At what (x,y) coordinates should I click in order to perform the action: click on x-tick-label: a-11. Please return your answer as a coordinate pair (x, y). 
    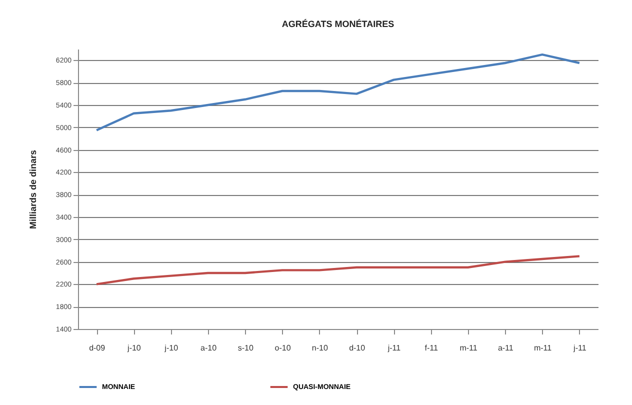
    Looking at the image, I should click on (506, 348).